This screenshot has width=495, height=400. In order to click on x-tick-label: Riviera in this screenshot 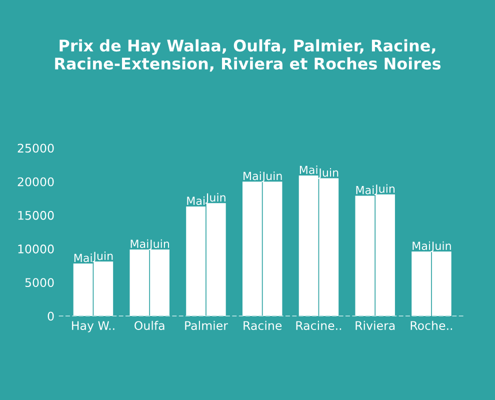, I will do `click(375, 325)`.